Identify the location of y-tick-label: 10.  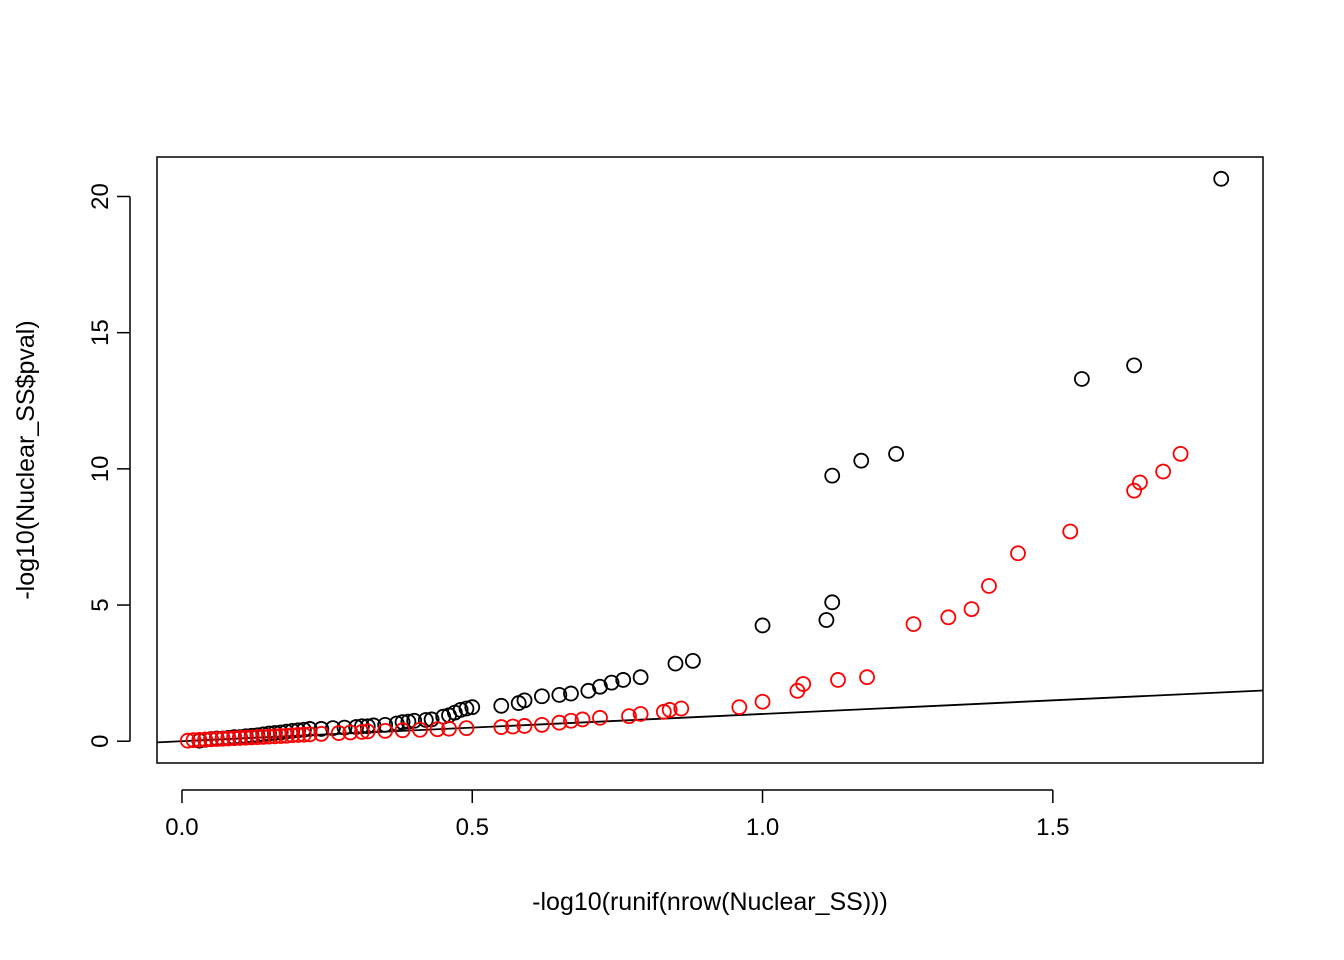
(100, 469).